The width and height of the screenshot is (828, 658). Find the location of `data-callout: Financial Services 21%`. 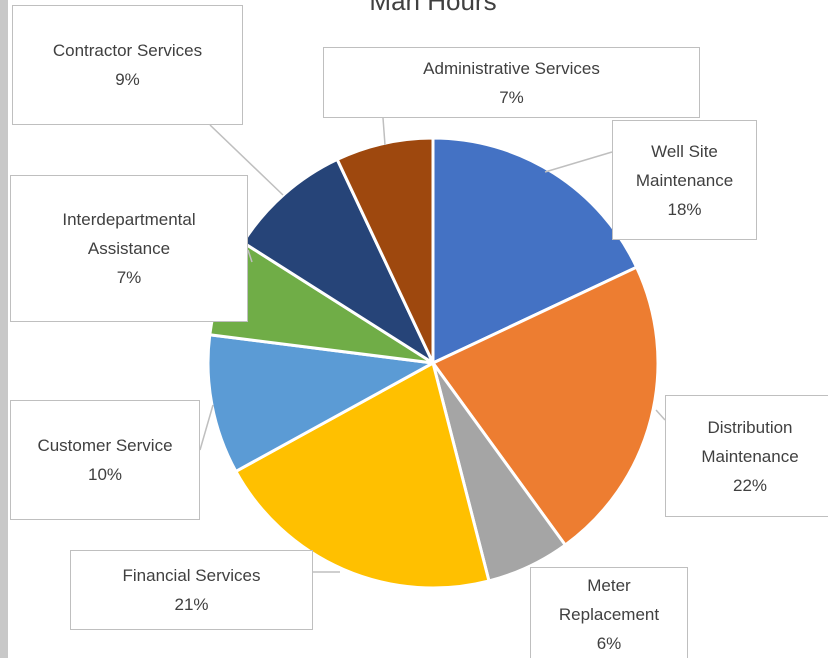

data-callout: Financial Services 21% is located at coordinates (191, 590).